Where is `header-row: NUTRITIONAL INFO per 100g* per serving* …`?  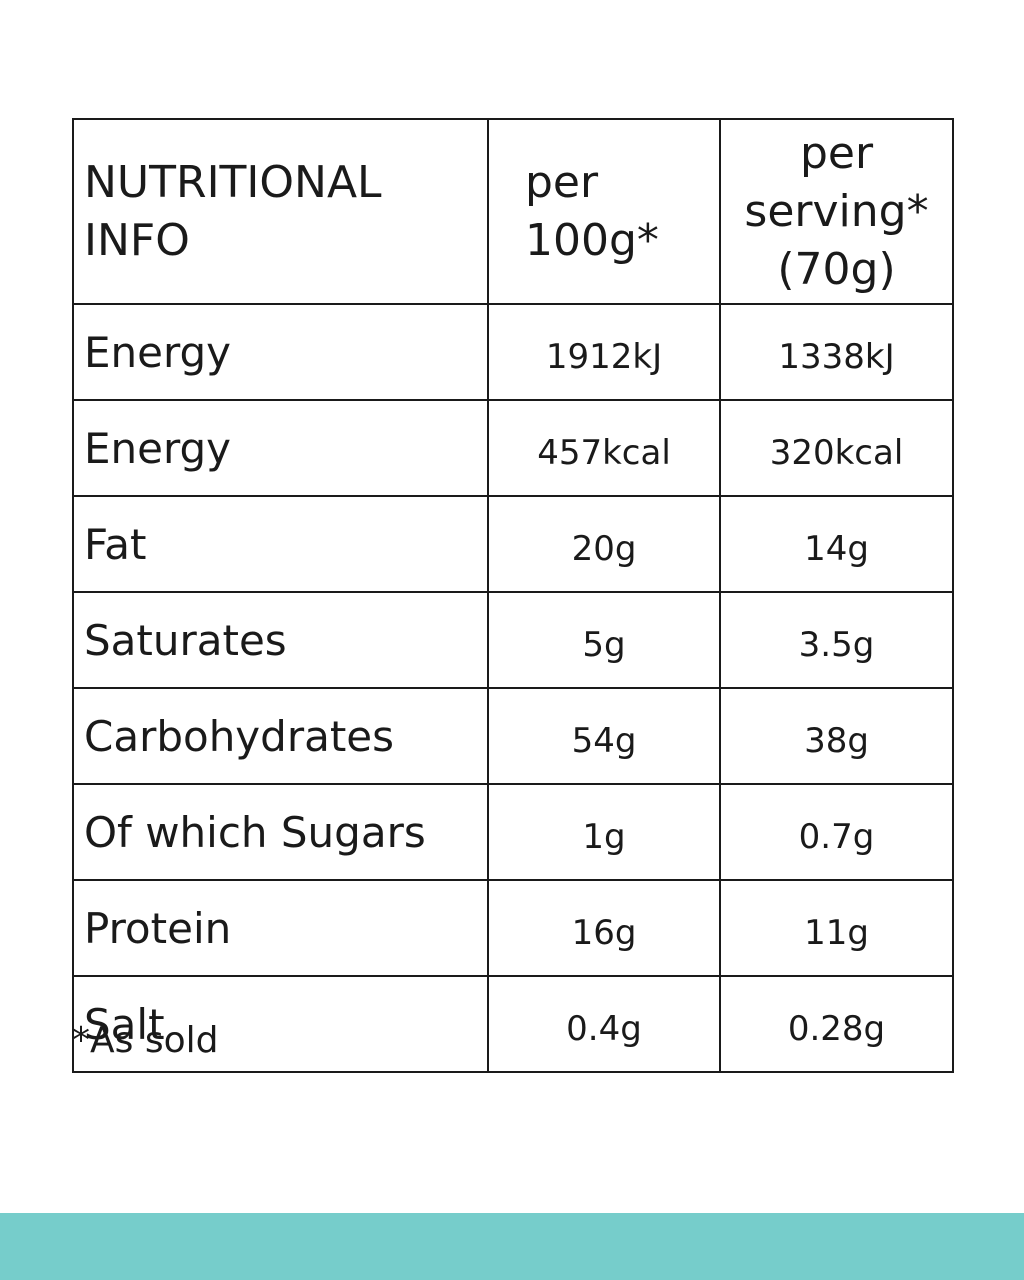
header-row: NUTRITIONAL INFO per 100g* per serving* … is located at coordinates (513, 211).